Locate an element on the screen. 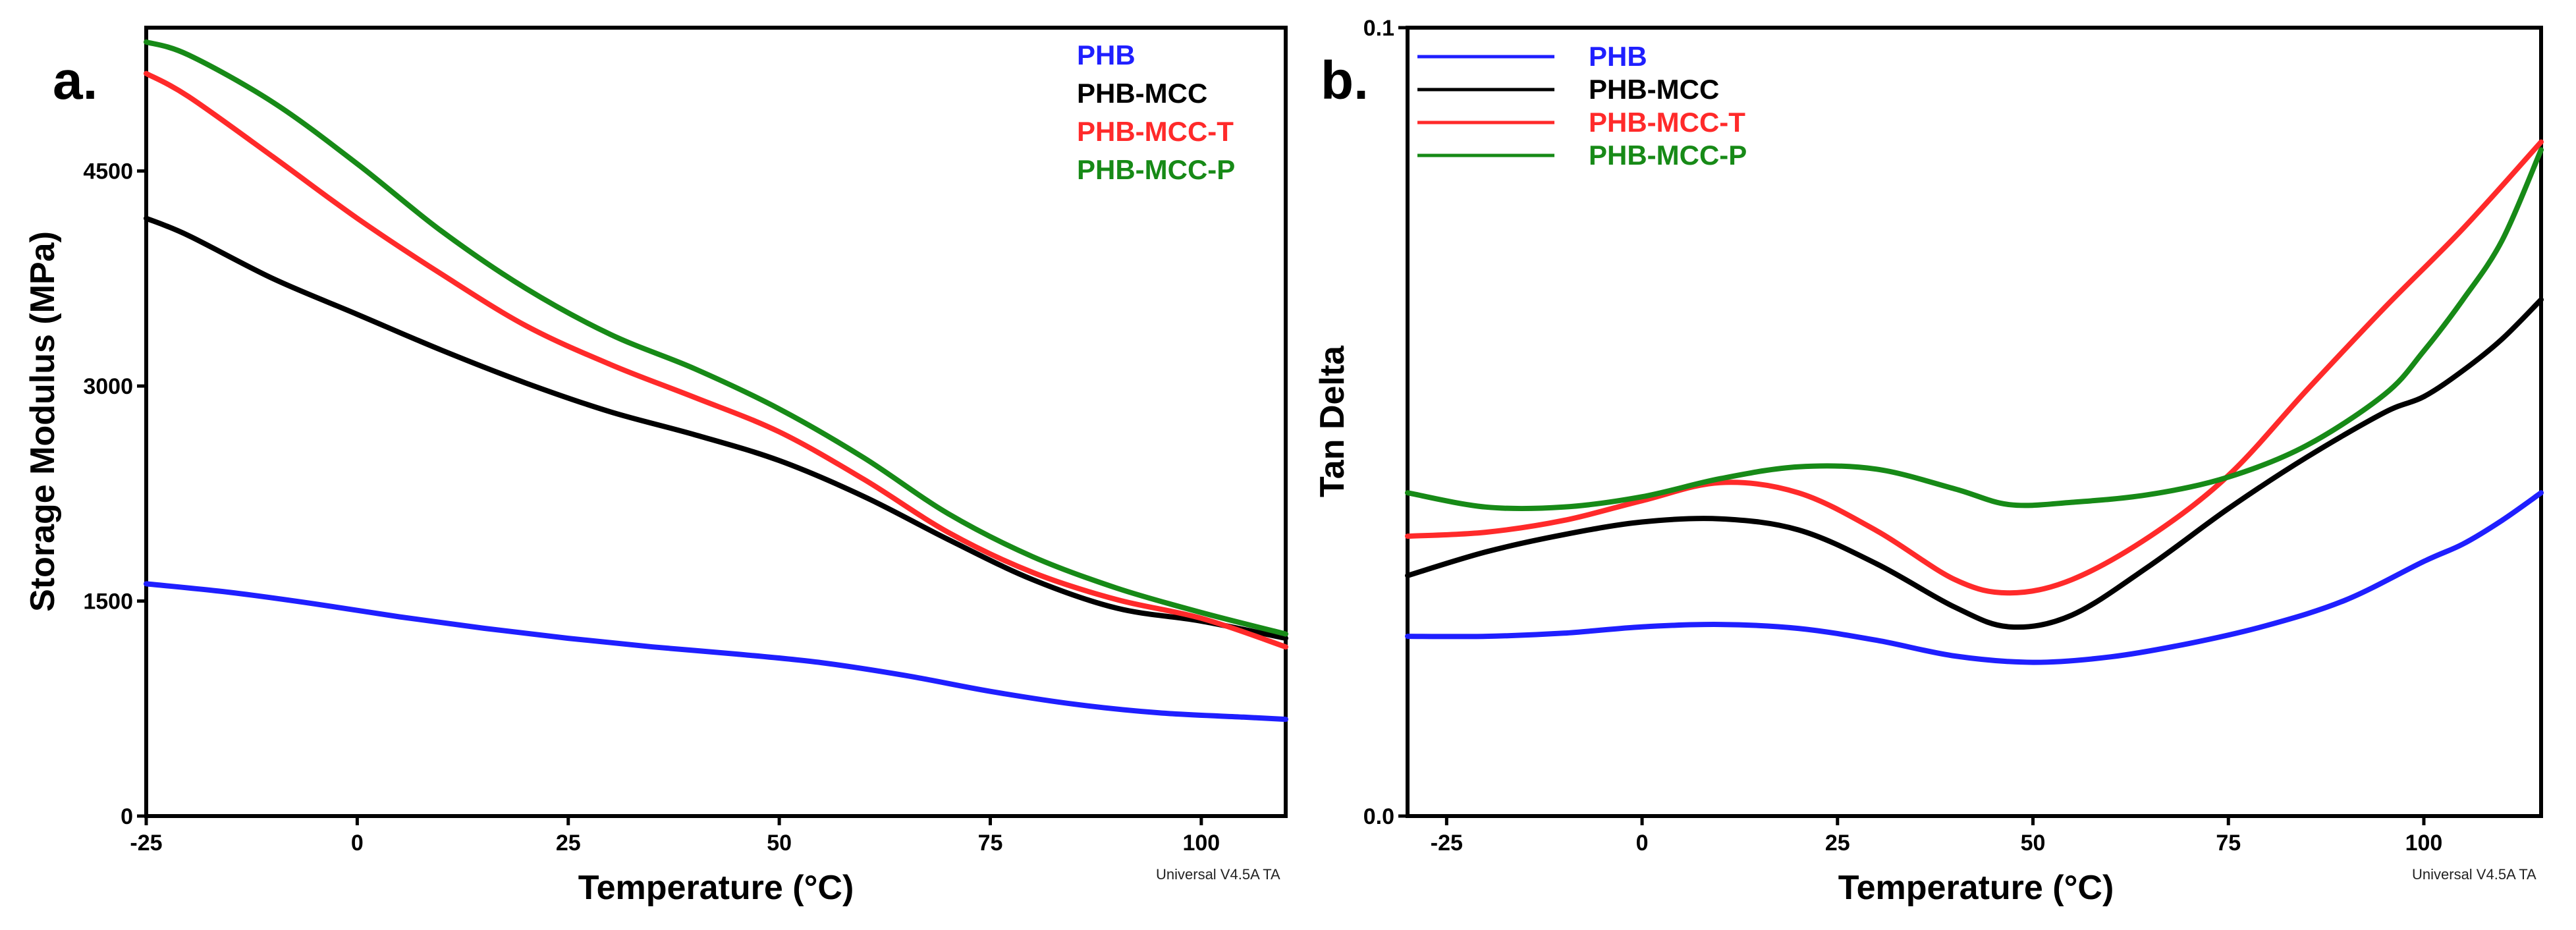  panel-a-letter: a. is located at coordinates (75, 81).